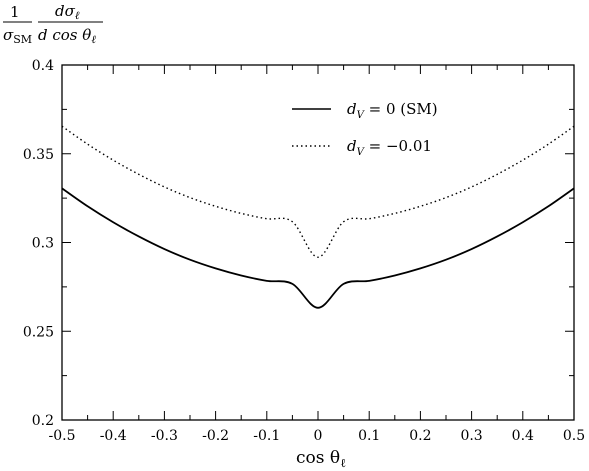 Image resolution: width=589 pixels, height=471 pixels. Describe the element at coordinates (574, 436) in the screenshot. I see `x-tick-label: 0.5` at that location.